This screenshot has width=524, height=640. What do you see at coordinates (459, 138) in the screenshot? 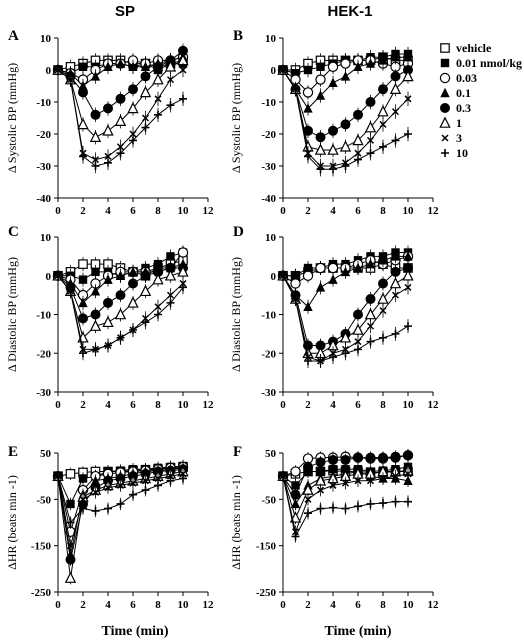
I see `legend-label: 3` at bounding box center [459, 138].